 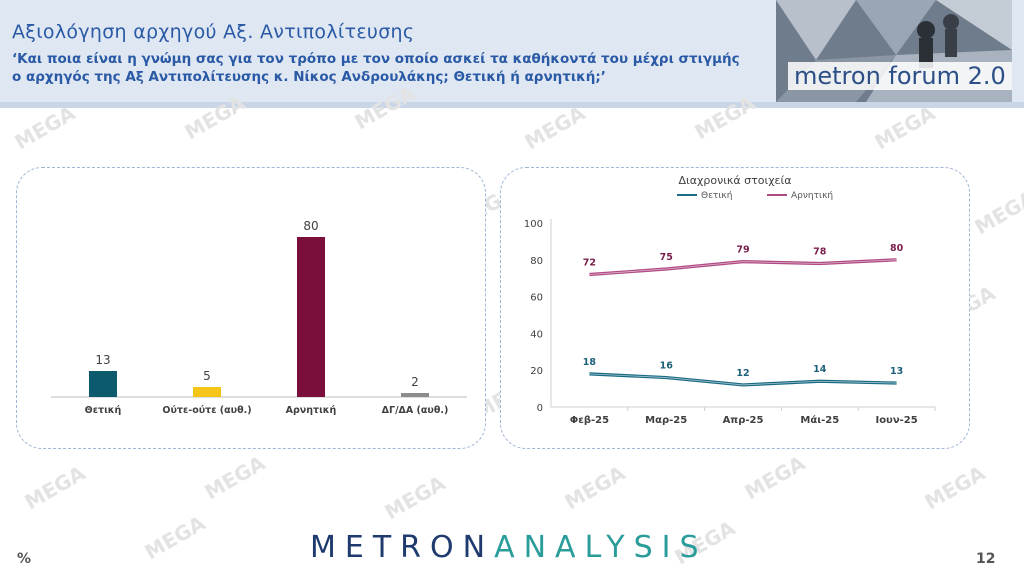 I want to click on point-value-label: 13, so click(x=896, y=371).